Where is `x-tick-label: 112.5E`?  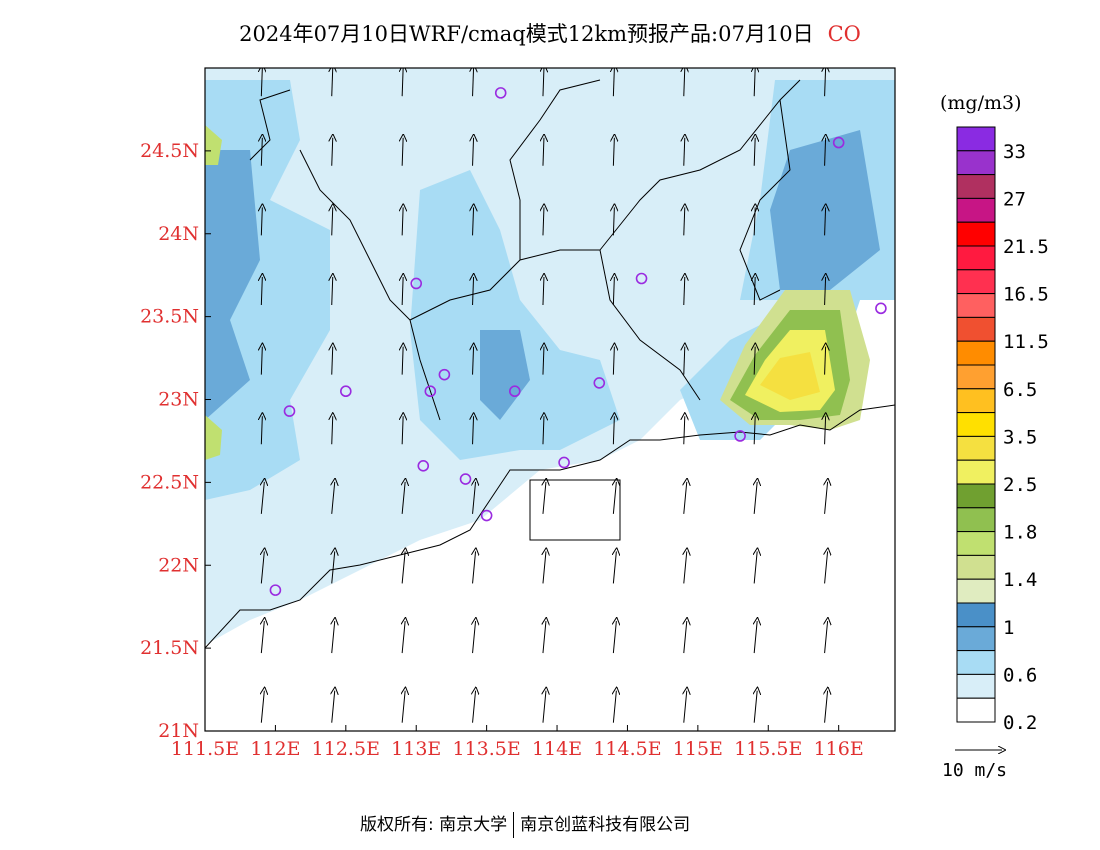 x-tick-label: 112.5E is located at coordinates (346, 749).